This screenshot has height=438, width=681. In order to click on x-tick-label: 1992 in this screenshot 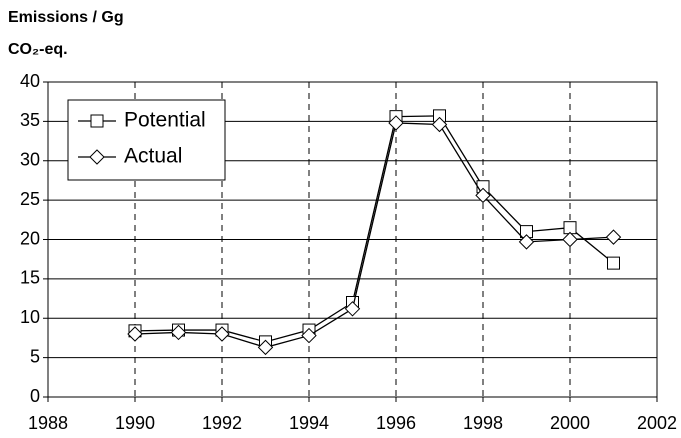, I will do `click(222, 423)`.